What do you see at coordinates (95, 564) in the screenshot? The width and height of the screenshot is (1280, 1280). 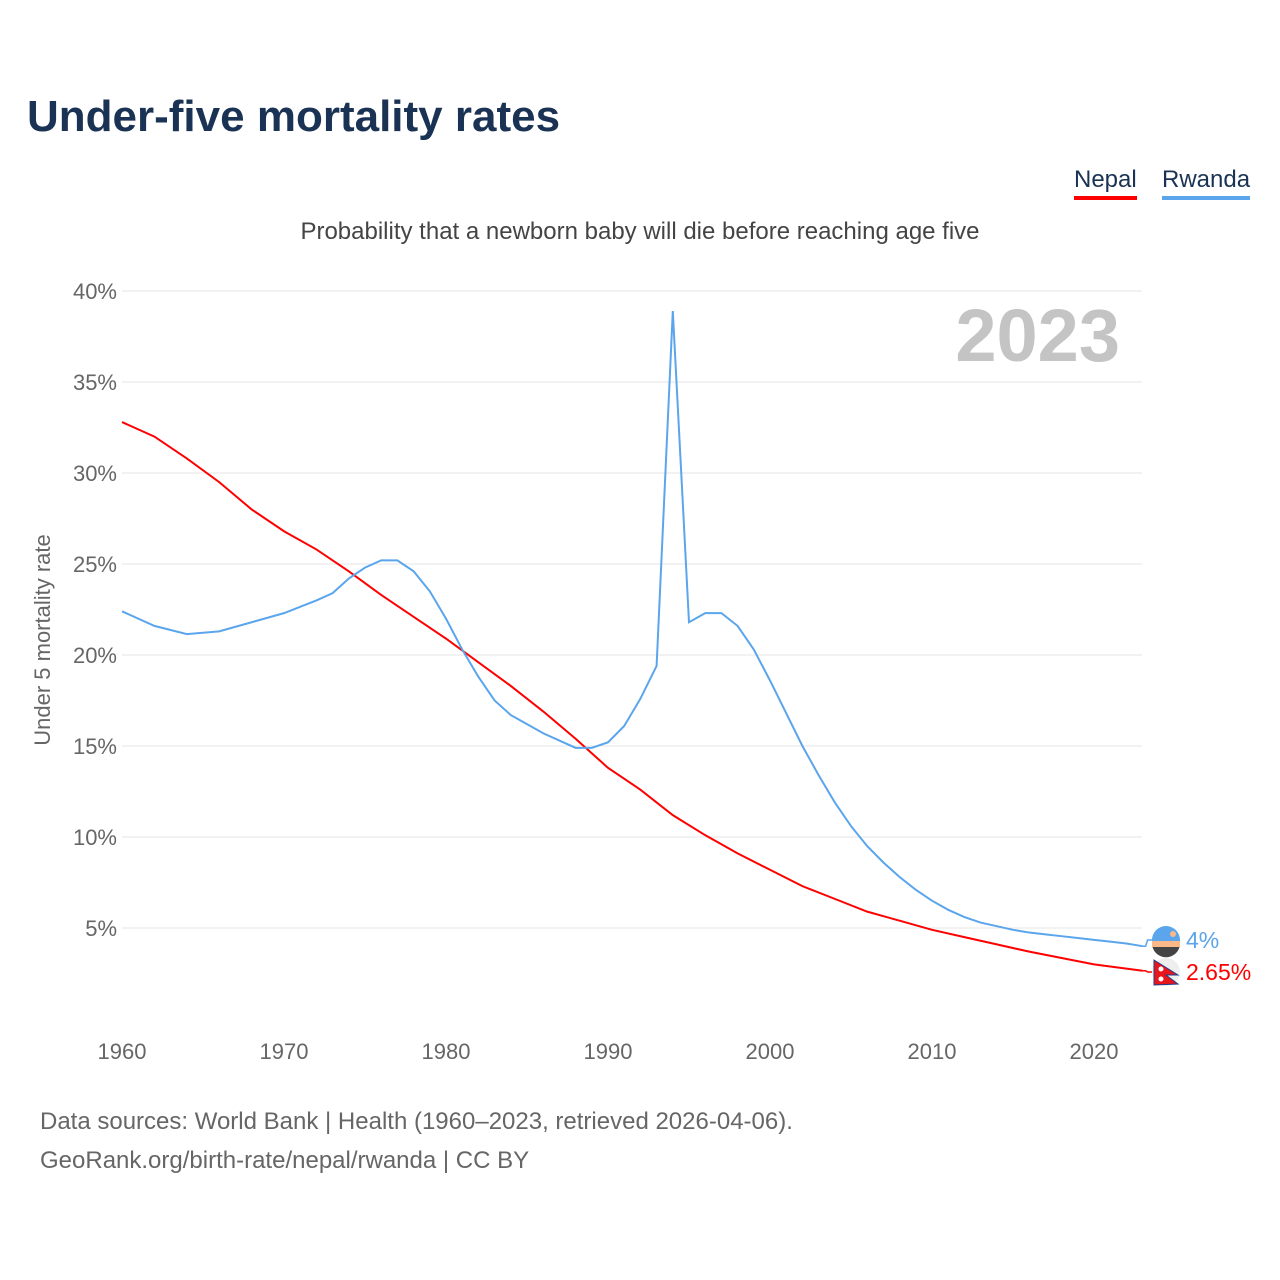 I see `y-tick-label: 25%` at bounding box center [95, 564].